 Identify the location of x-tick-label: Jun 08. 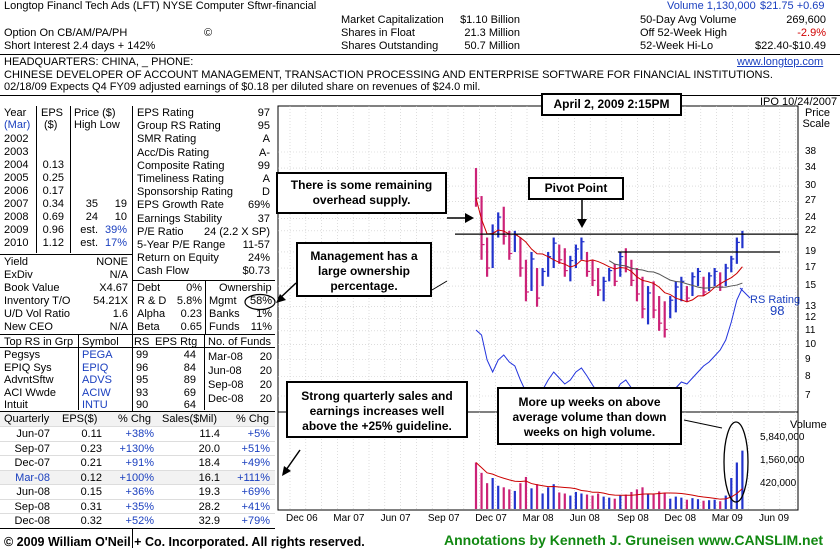
(584, 518).